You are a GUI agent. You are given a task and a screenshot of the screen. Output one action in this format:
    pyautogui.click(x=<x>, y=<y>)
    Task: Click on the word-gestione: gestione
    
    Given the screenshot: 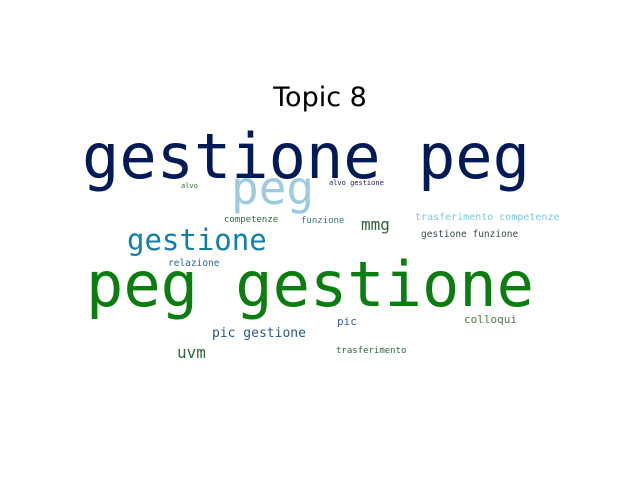 What is the action you would take?
    pyautogui.click(x=197, y=240)
    